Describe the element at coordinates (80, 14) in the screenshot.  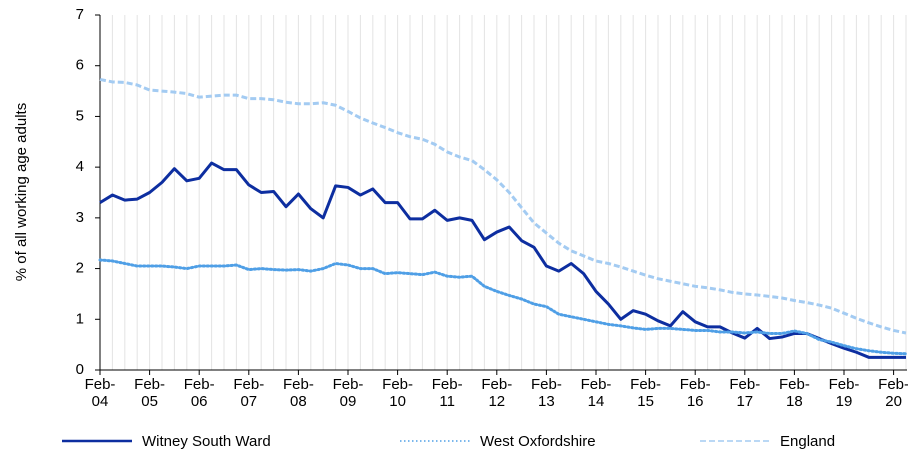
I see `y-tick-label: 7` at that location.